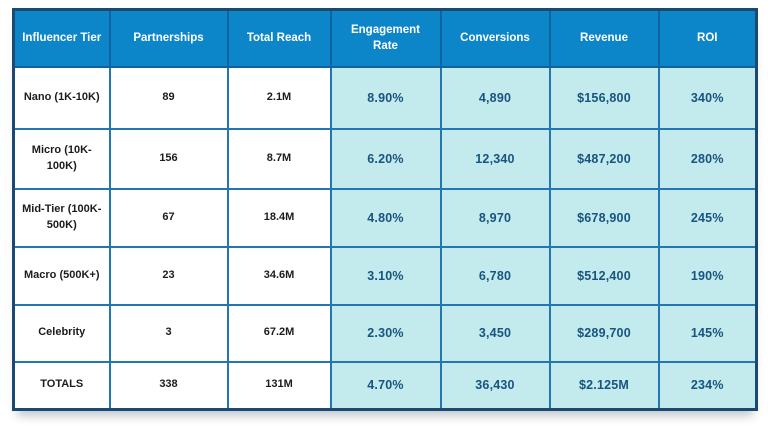 This screenshot has height=432, width=768. Describe the element at coordinates (168, 38) in the screenshot. I see `column-header-partnerships: Partnerships` at that location.